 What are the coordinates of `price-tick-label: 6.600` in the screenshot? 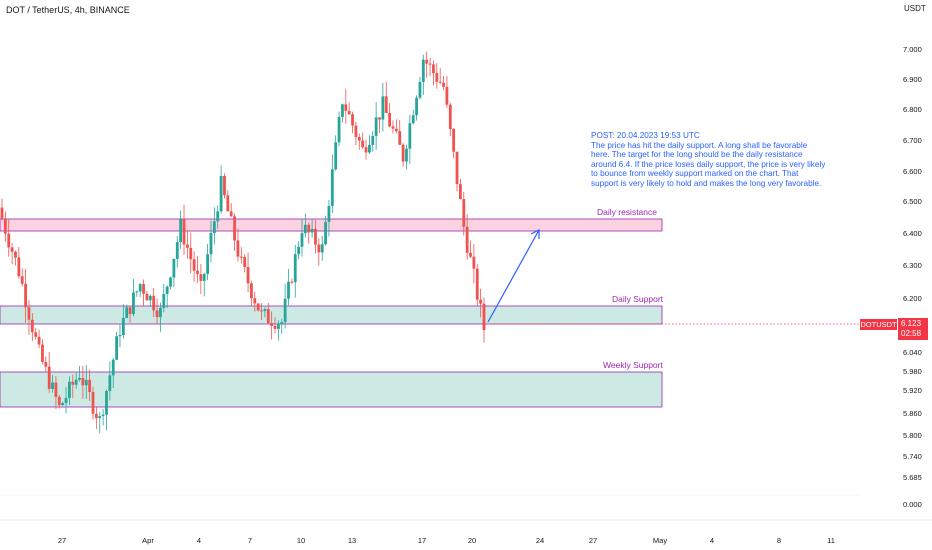 It's located at (912, 171).